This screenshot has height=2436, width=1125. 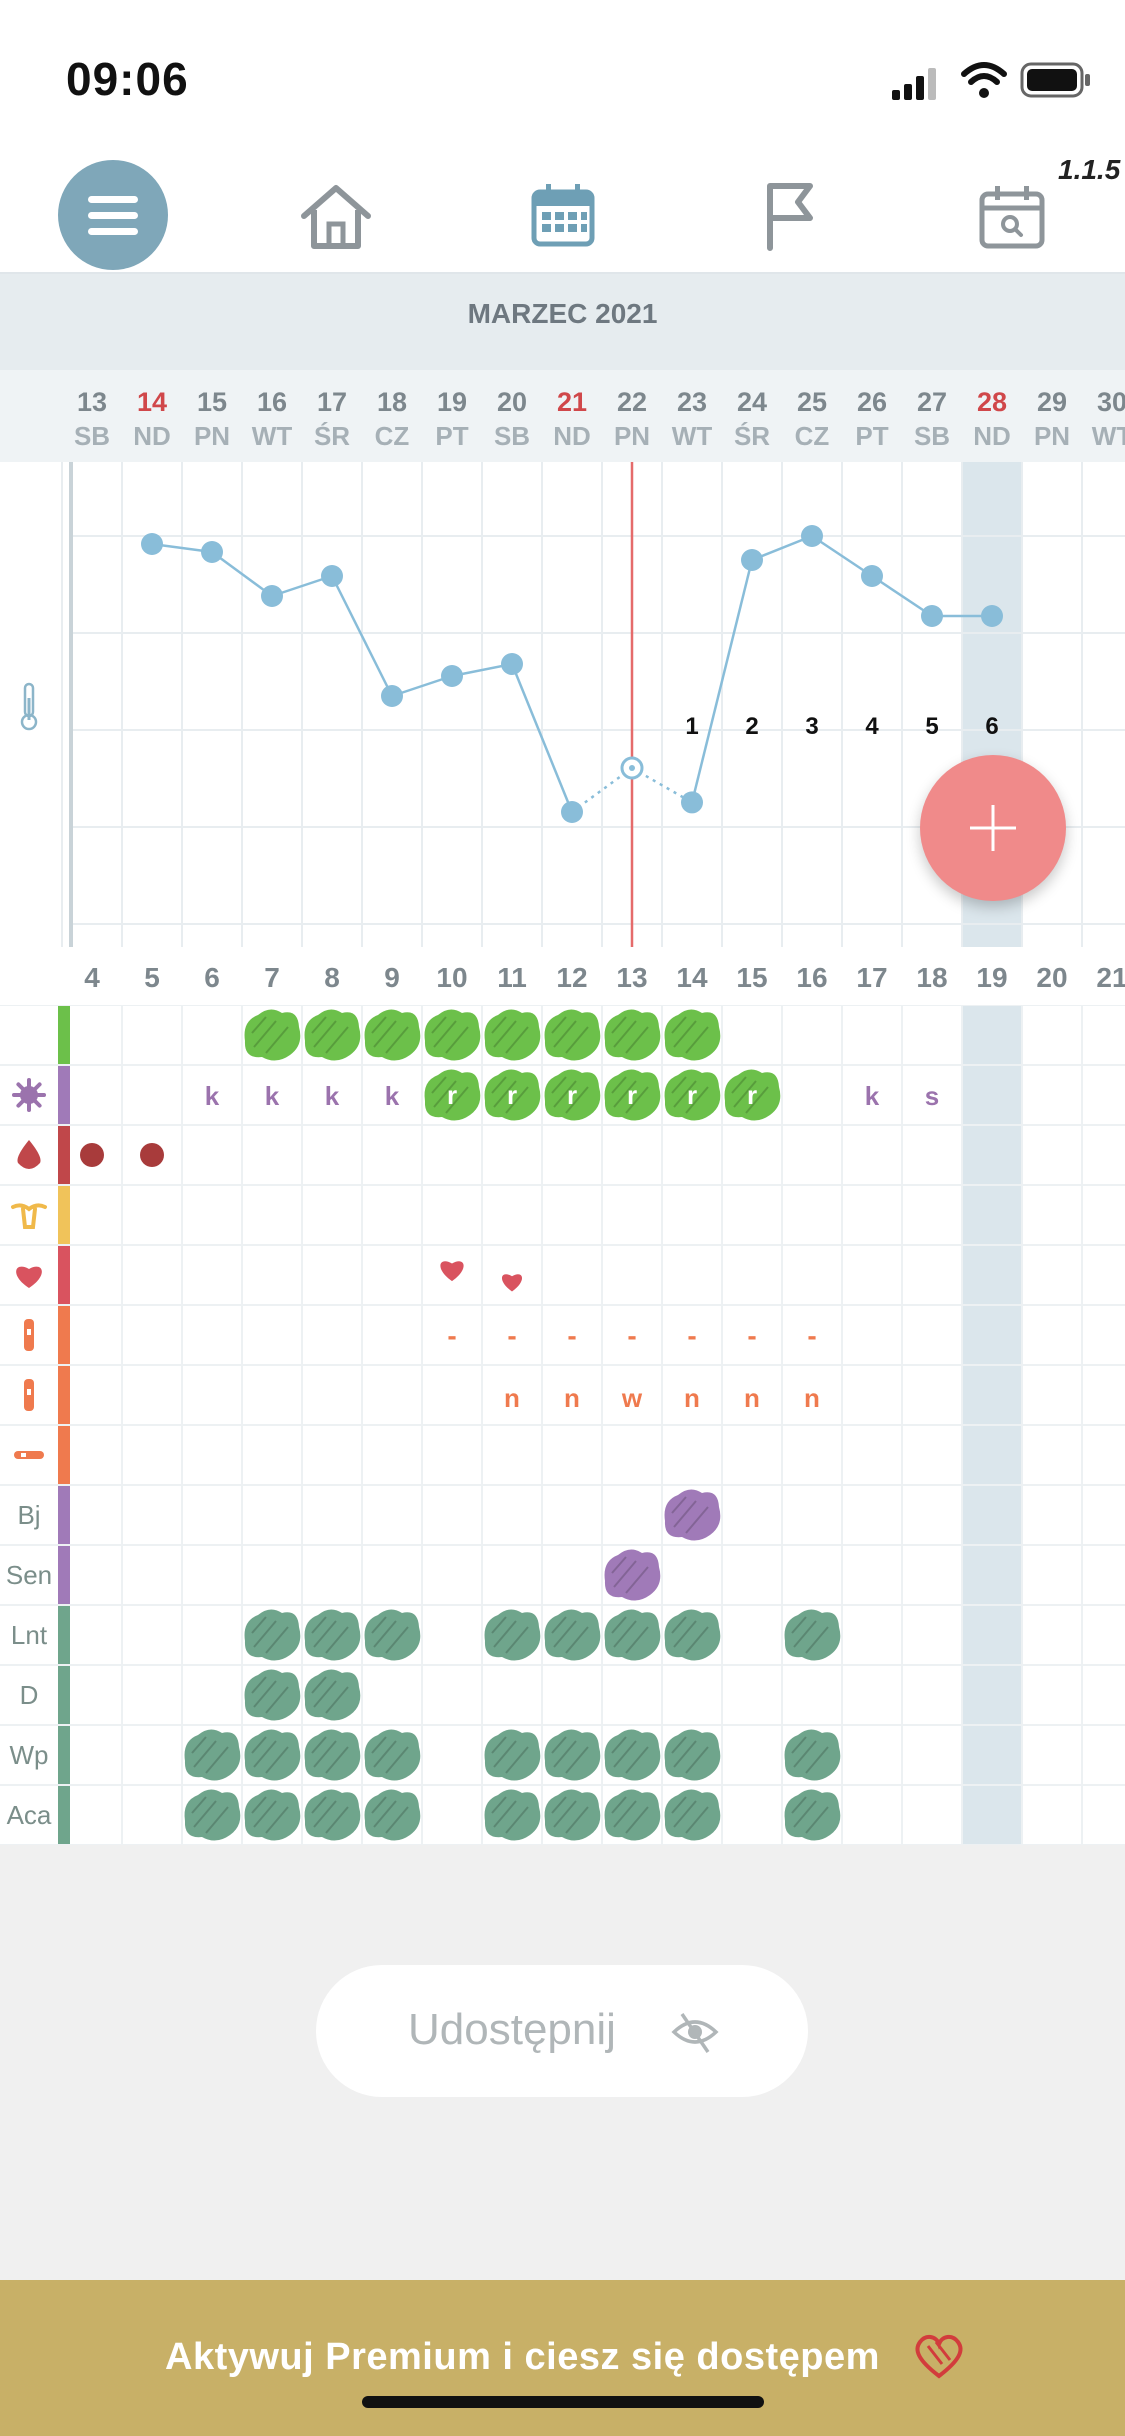 I want to click on cycle-day-number: 14, so click(x=692, y=977).